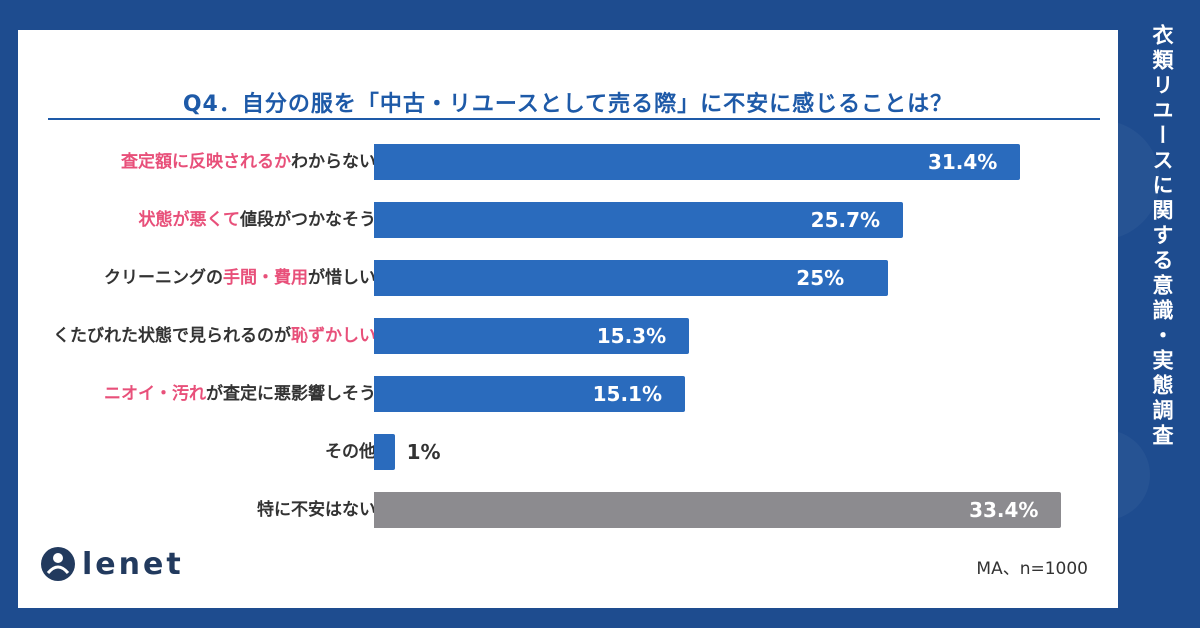 The height and width of the screenshot is (628, 1200). I want to click on label-text: その他, so click(350, 452).